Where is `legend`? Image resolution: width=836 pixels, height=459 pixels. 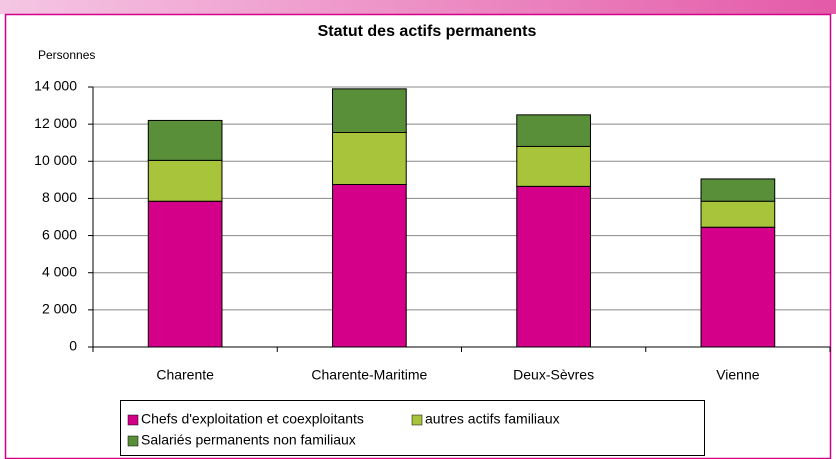 legend is located at coordinates (412, 428).